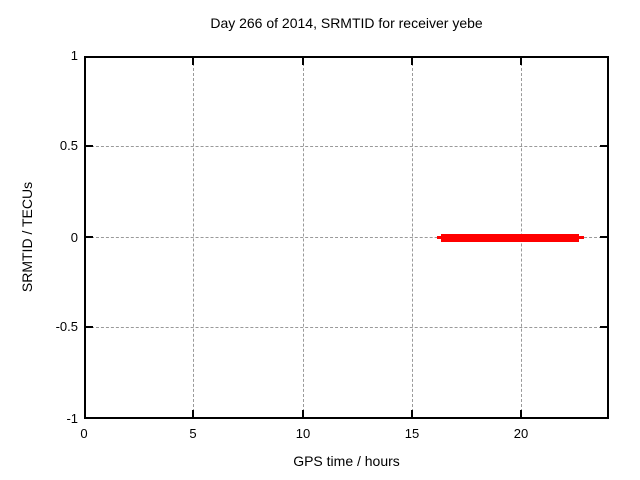 This screenshot has height=480, width=640. I want to click on x-tick-label-20: 20, so click(521, 433).